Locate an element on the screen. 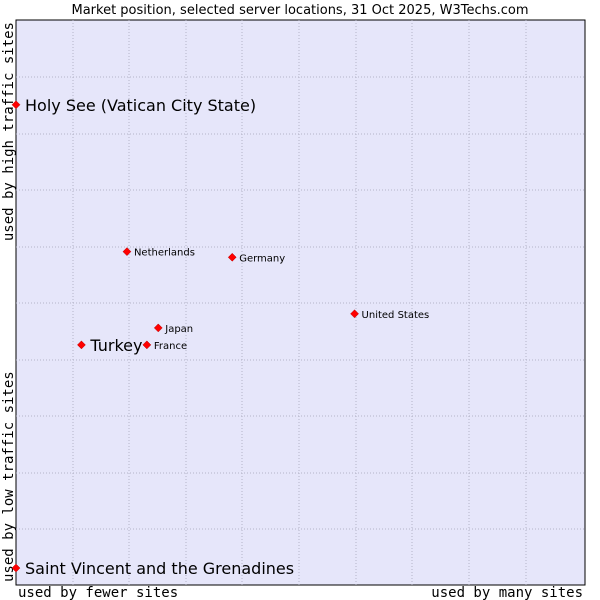 The image size is (600, 600). data-point-label: France is located at coordinates (170, 346).